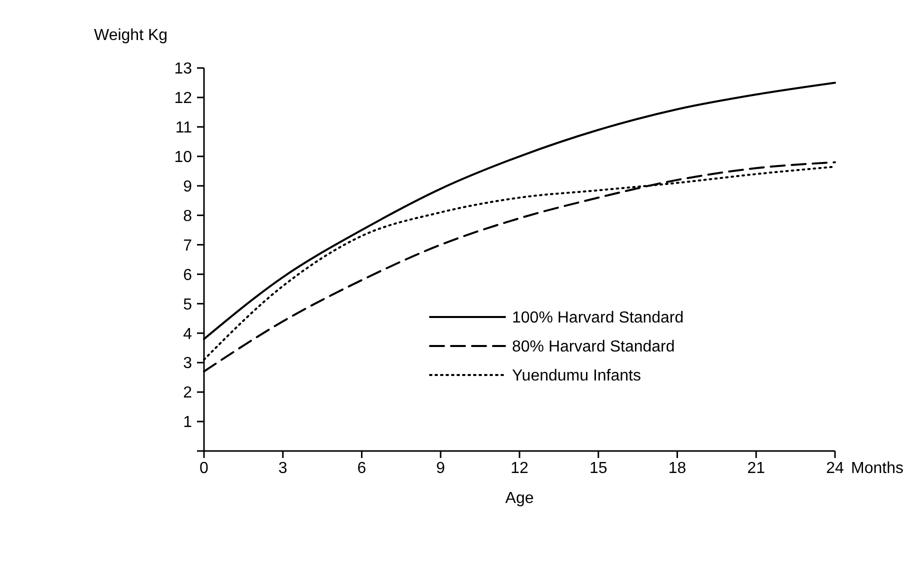 This screenshot has height=580, width=909. What do you see at coordinates (593, 347) in the screenshot?
I see `legend-label: 80% Harvard Standard` at bounding box center [593, 347].